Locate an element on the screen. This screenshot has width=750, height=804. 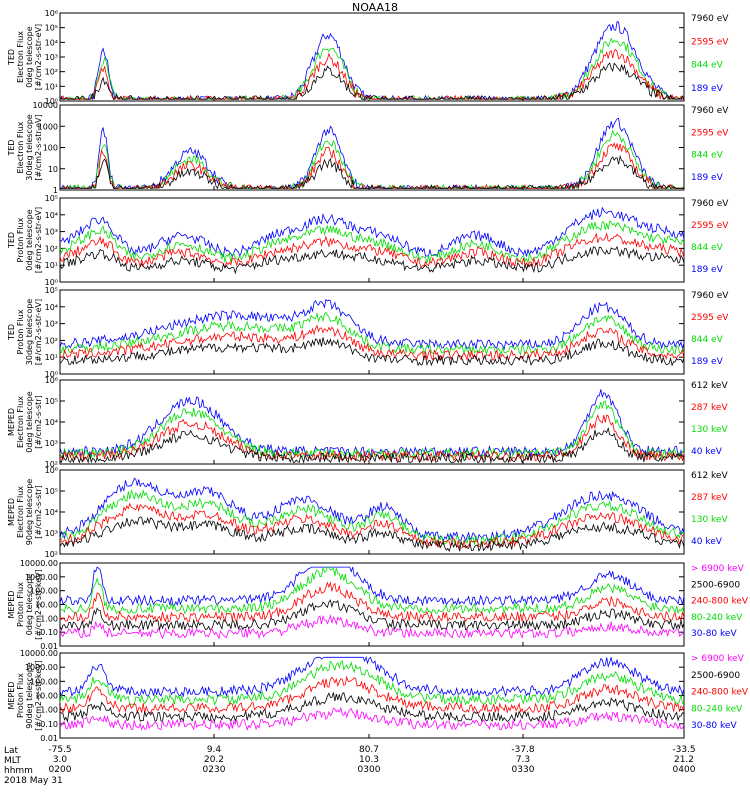
x-tick-mlt: 10.3 is located at coordinates (369, 760).